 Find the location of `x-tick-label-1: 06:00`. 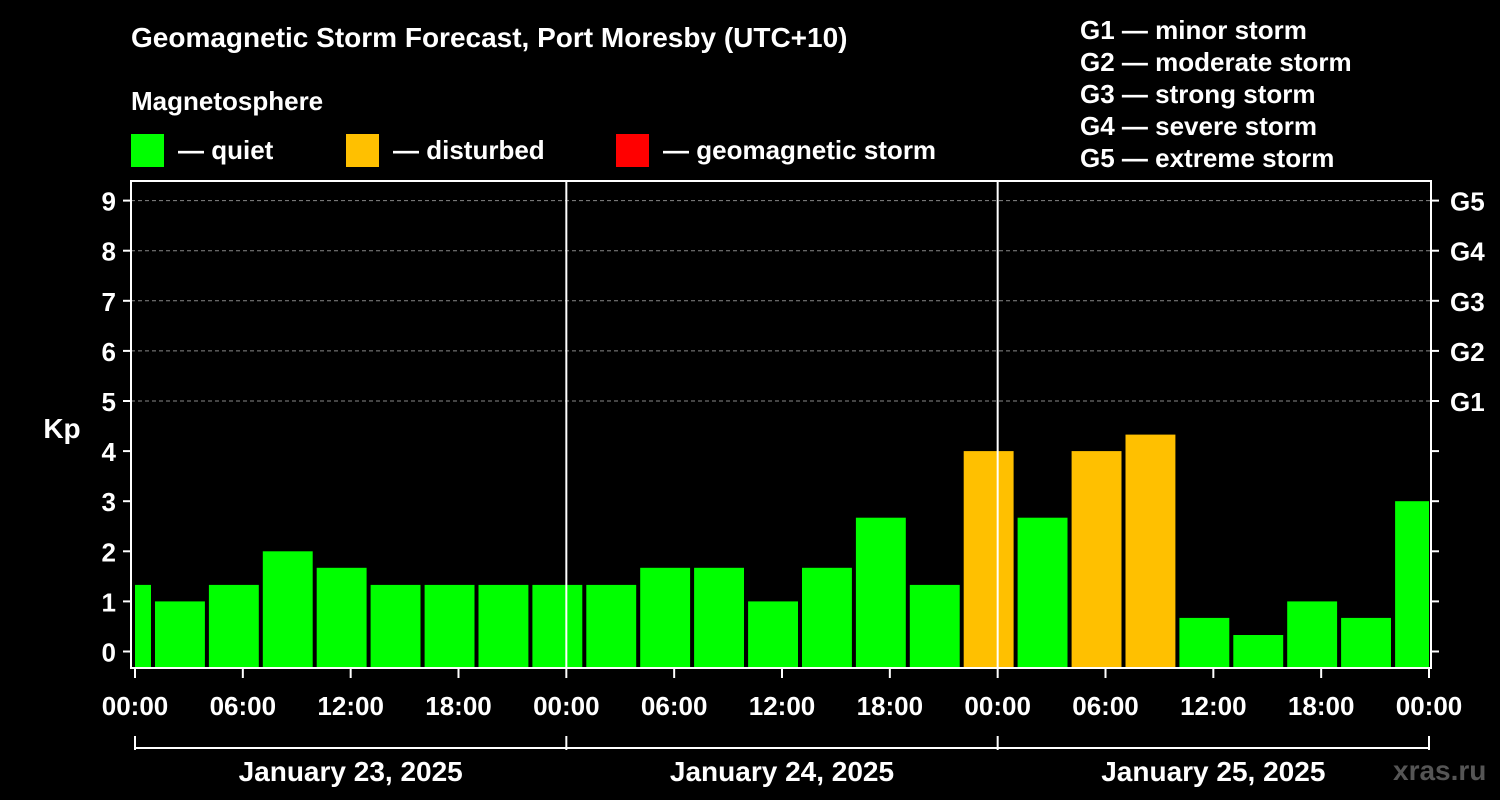

x-tick-label-1: 06:00 is located at coordinates (243, 706).